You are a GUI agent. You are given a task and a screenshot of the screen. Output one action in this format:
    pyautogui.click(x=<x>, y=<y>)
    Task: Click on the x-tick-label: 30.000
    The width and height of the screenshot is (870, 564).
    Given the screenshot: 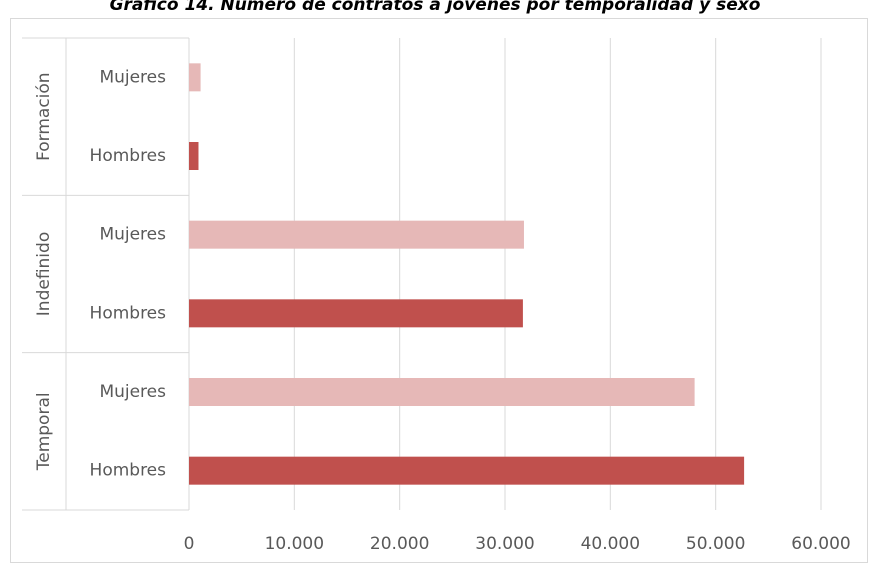 What is the action you would take?
    pyautogui.click(x=504, y=544)
    